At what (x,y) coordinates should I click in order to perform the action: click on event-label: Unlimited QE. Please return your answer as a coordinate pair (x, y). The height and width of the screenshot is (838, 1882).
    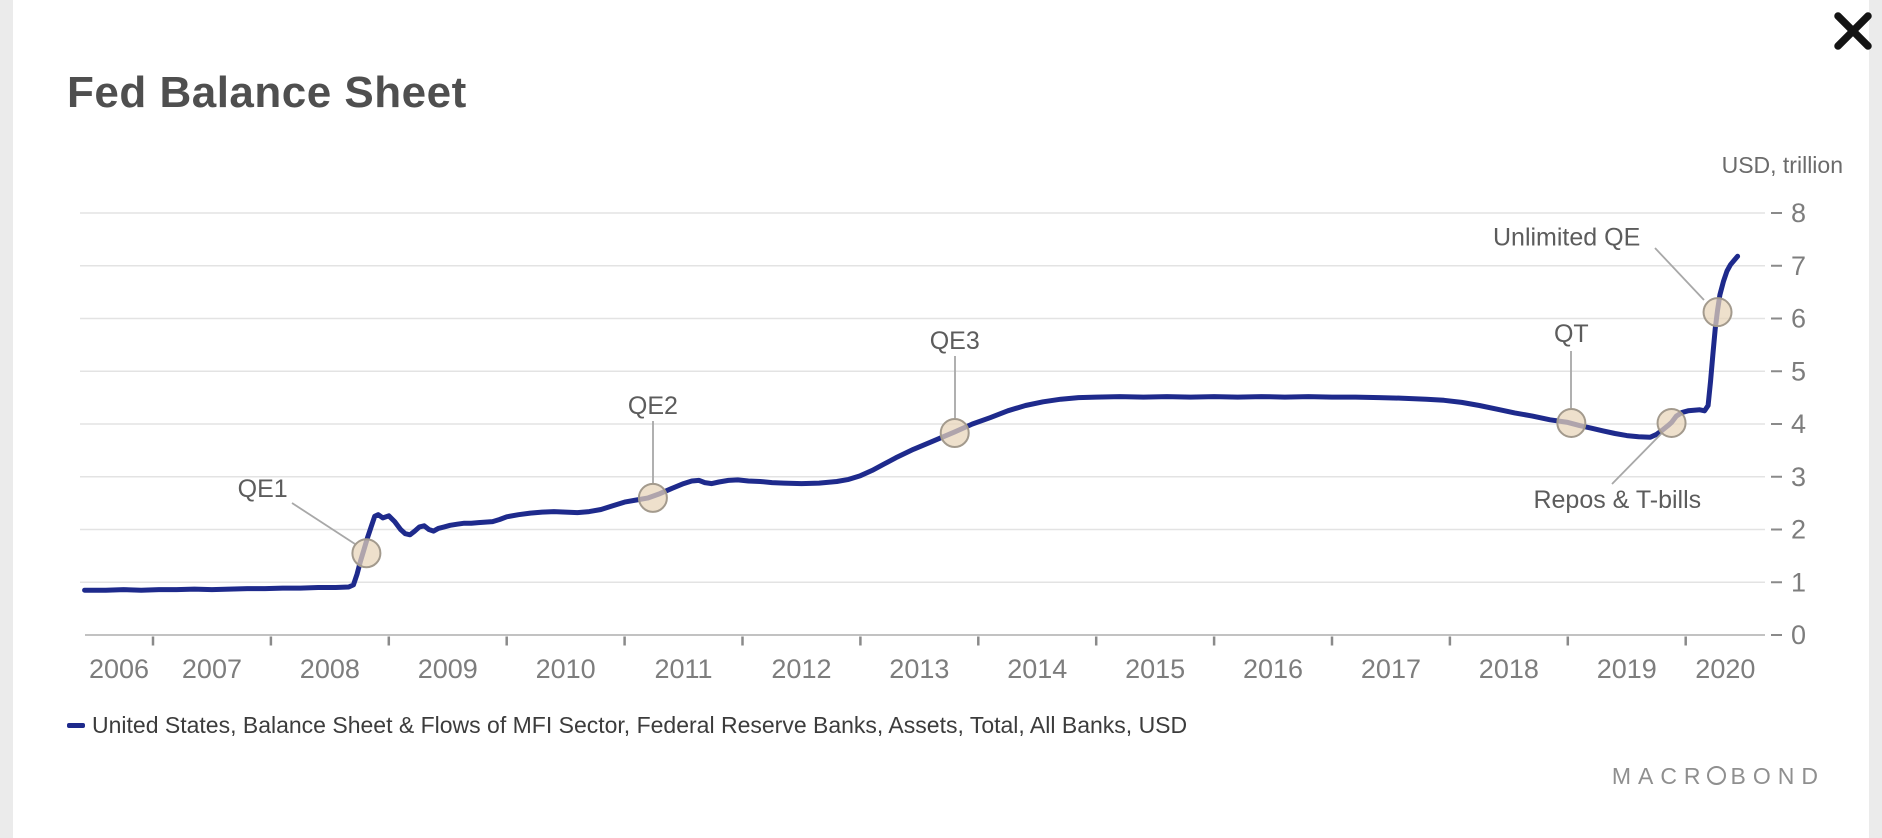
    Looking at the image, I should click on (1566, 237).